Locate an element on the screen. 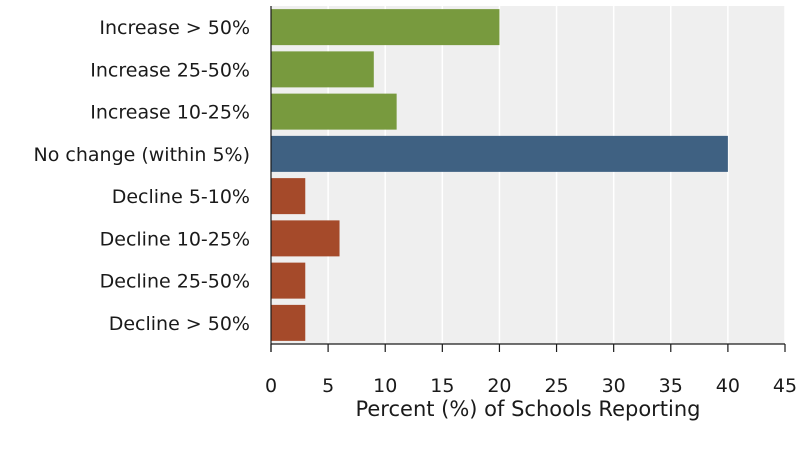 The image size is (801, 454). category-label: Decline 10-25% is located at coordinates (175, 239).